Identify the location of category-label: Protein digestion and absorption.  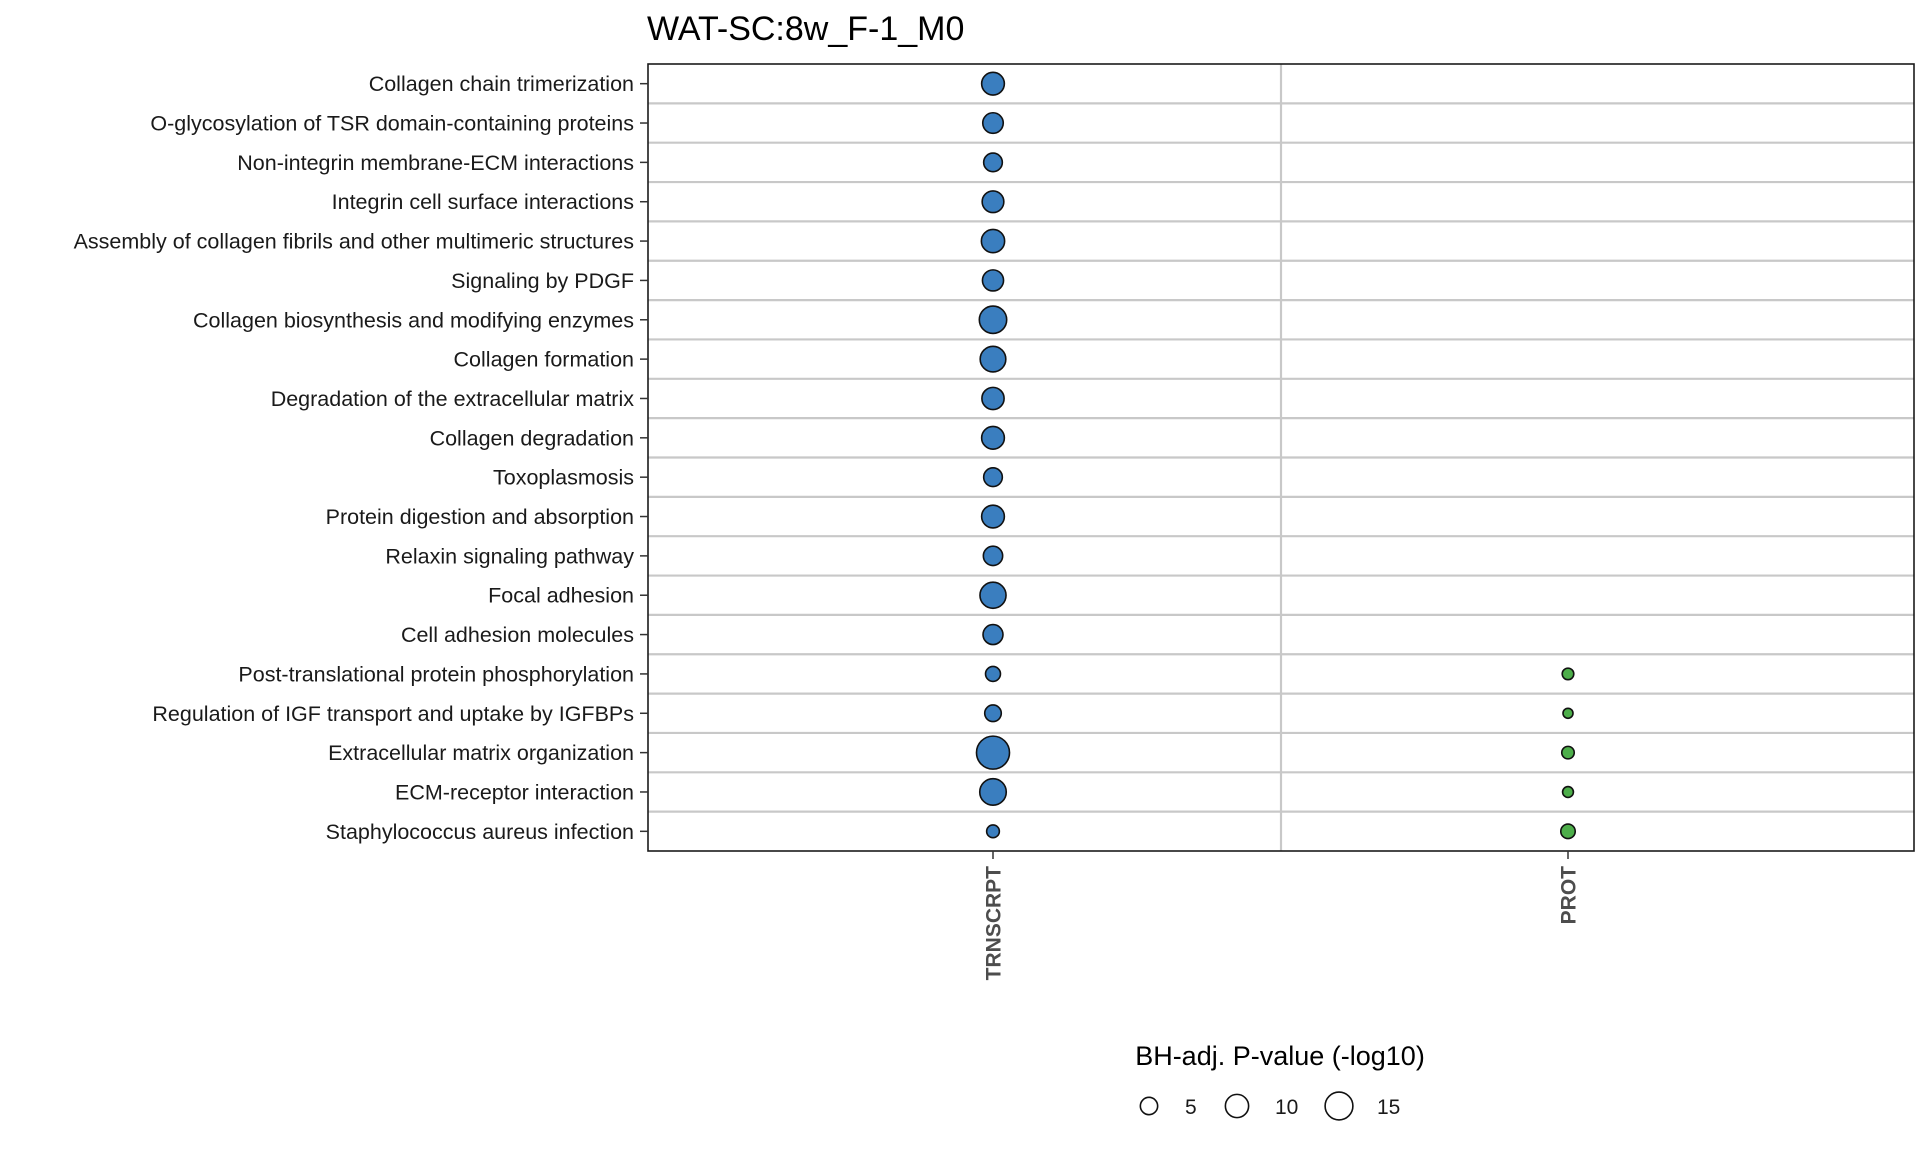
(480, 517).